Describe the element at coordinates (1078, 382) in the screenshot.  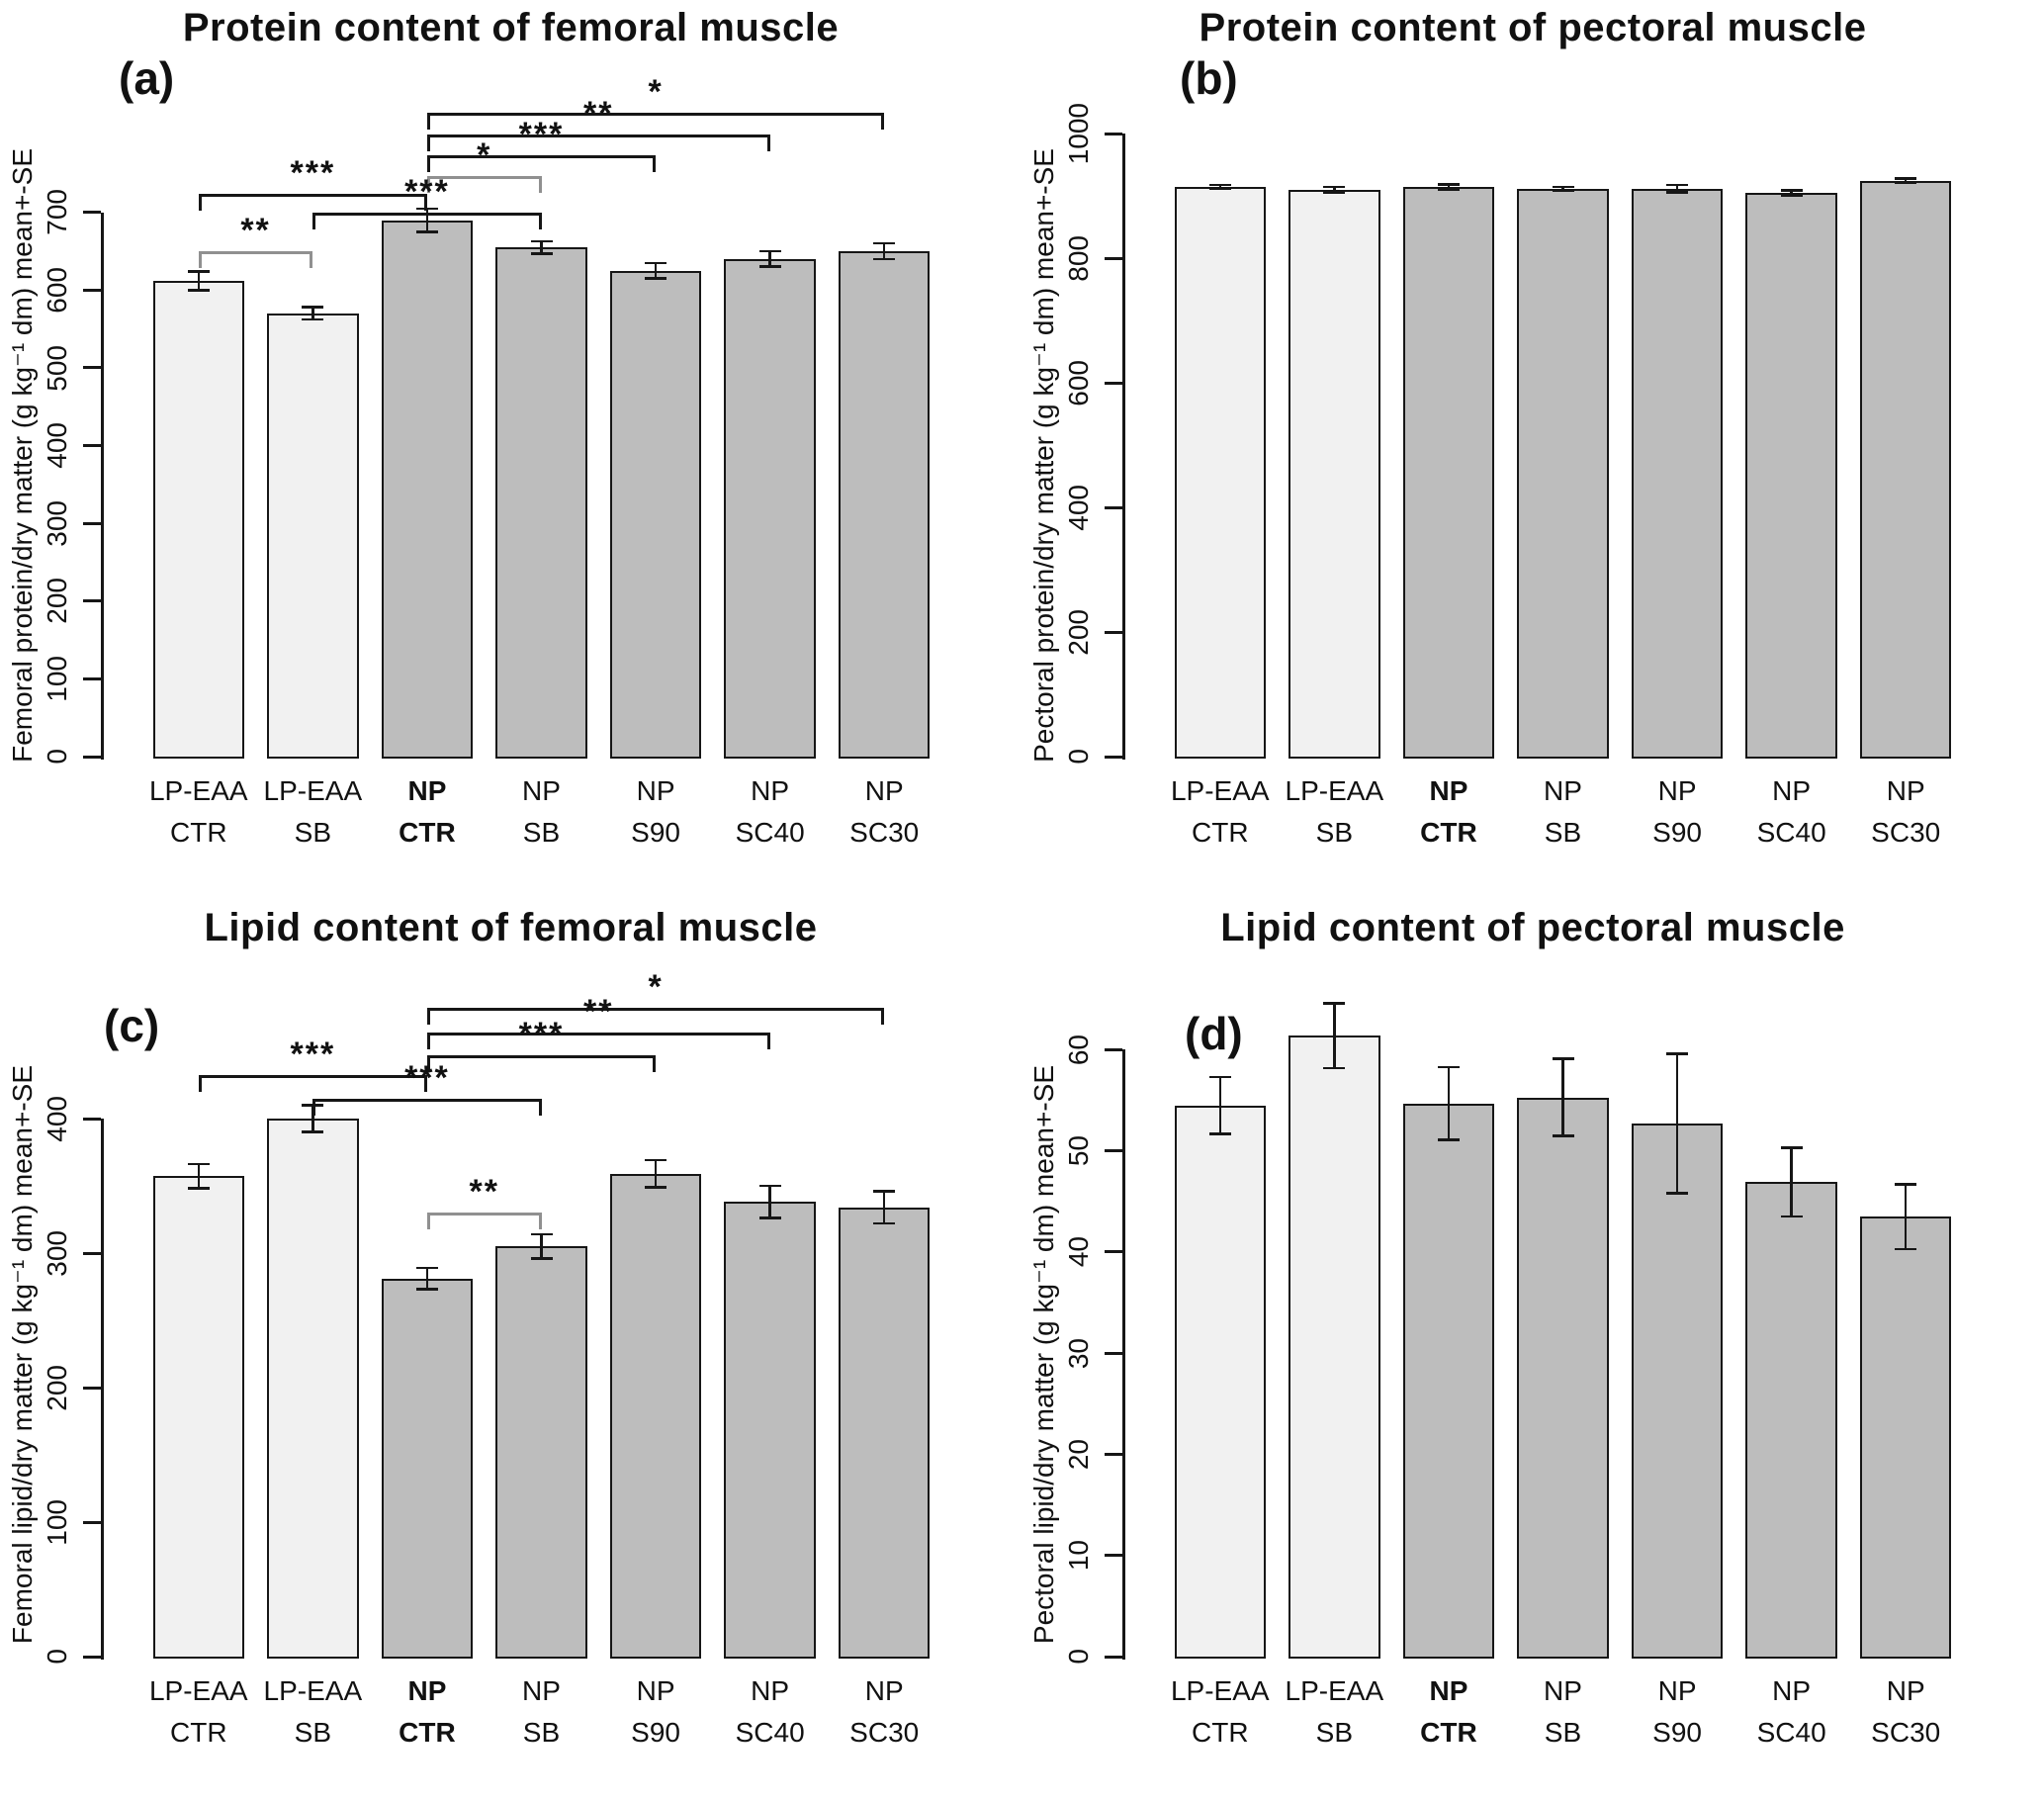
I see `y-tick-label: 600` at that location.